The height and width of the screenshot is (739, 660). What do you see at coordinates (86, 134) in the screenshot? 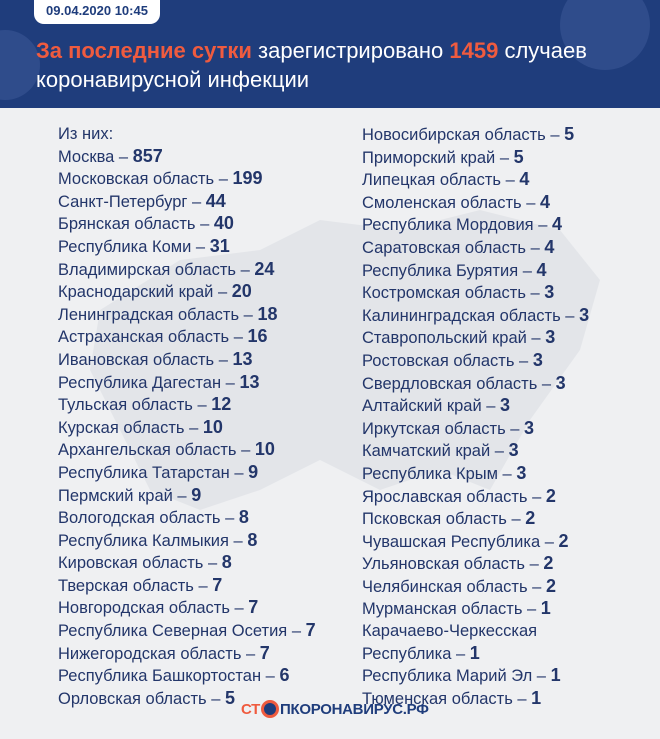
I see `list-intro: Из них:` at bounding box center [86, 134].